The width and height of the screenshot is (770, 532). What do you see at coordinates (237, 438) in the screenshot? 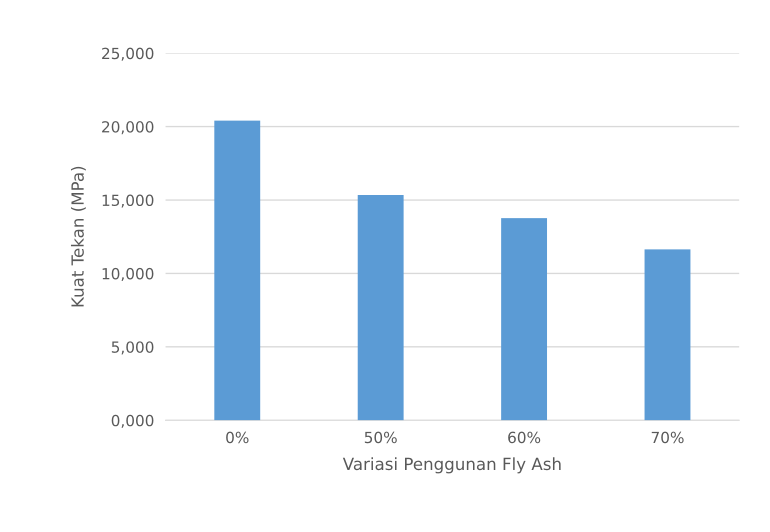
I see `x-tick-label: 0%` at bounding box center [237, 438].